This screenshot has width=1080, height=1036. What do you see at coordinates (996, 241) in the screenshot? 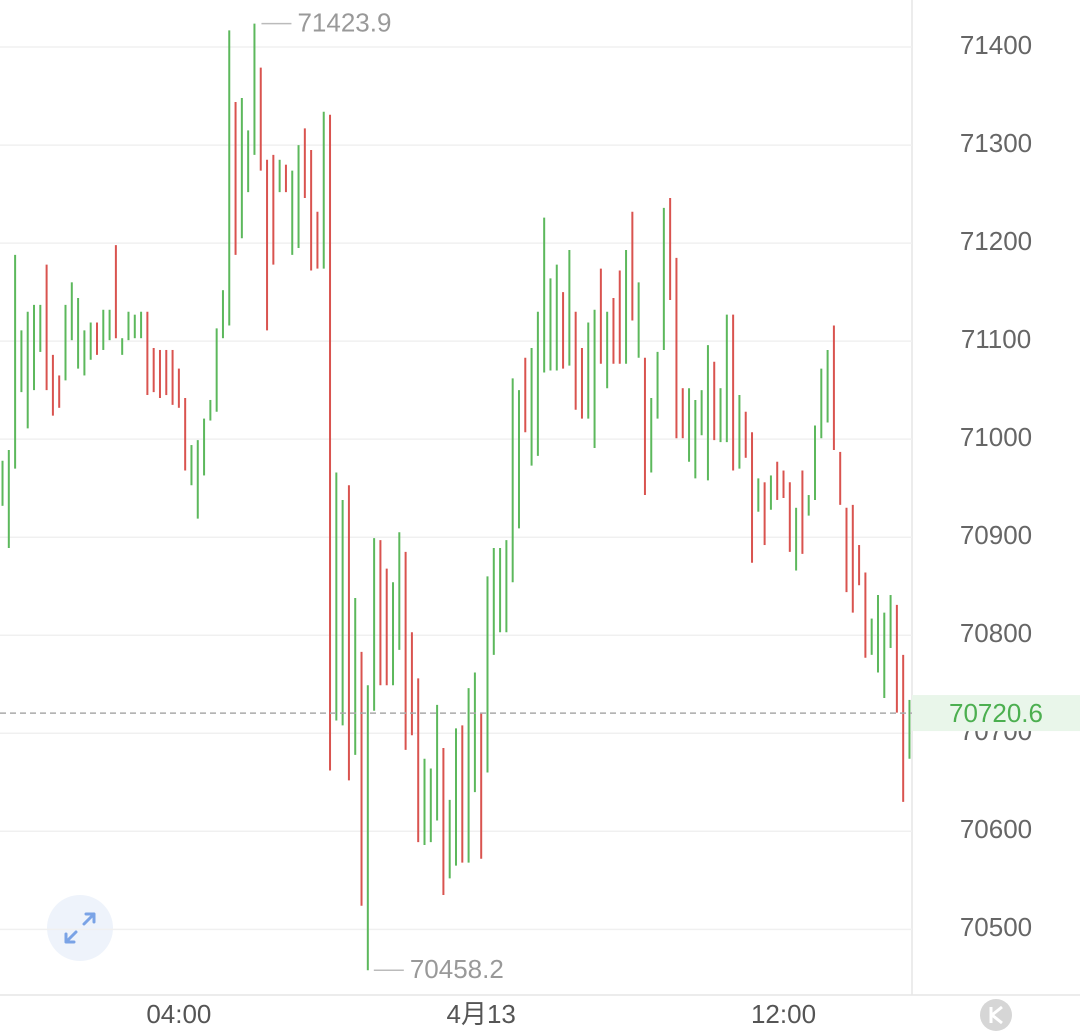
I see `y-tick-label: 71200` at bounding box center [996, 241].